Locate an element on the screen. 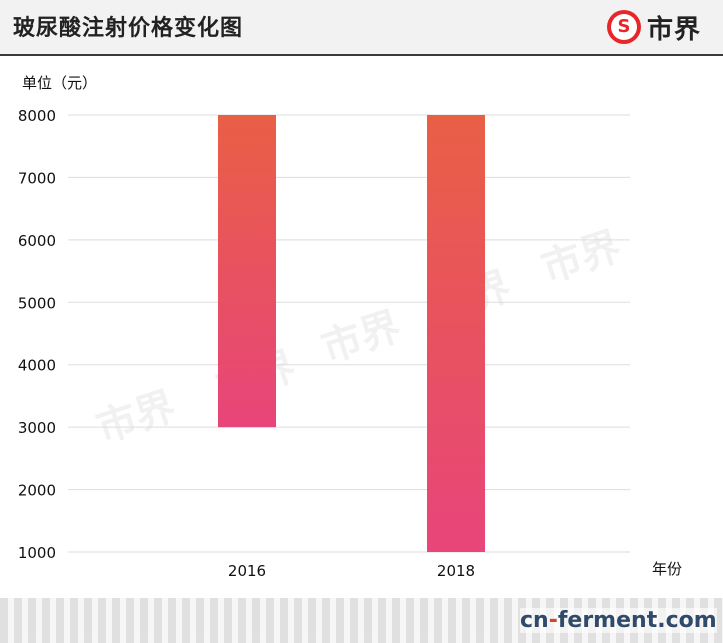 The width and height of the screenshot is (723, 643). y-tick-label: 1000 is located at coordinates (37, 553).